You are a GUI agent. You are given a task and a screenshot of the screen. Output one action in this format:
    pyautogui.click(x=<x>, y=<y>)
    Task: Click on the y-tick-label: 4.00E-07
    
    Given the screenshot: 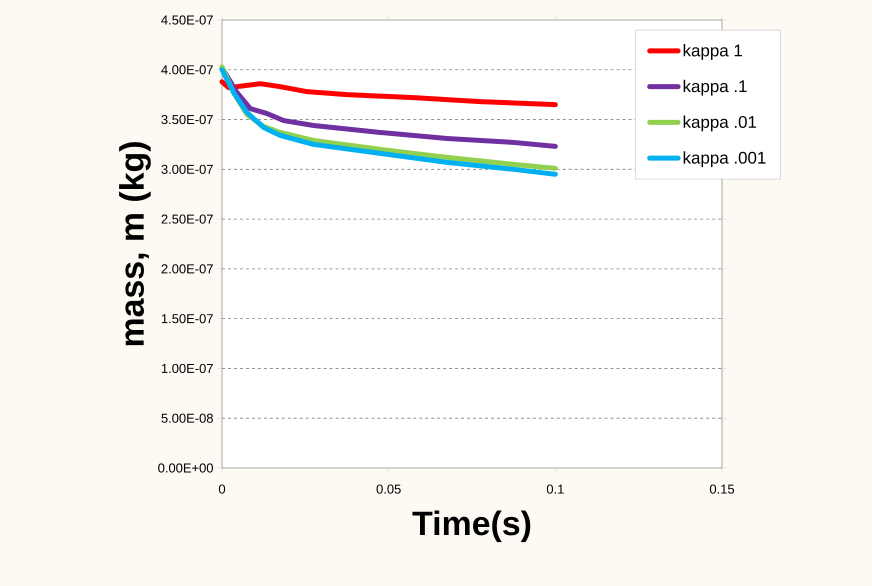 What is the action you would take?
    pyautogui.click(x=187, y=69)
    